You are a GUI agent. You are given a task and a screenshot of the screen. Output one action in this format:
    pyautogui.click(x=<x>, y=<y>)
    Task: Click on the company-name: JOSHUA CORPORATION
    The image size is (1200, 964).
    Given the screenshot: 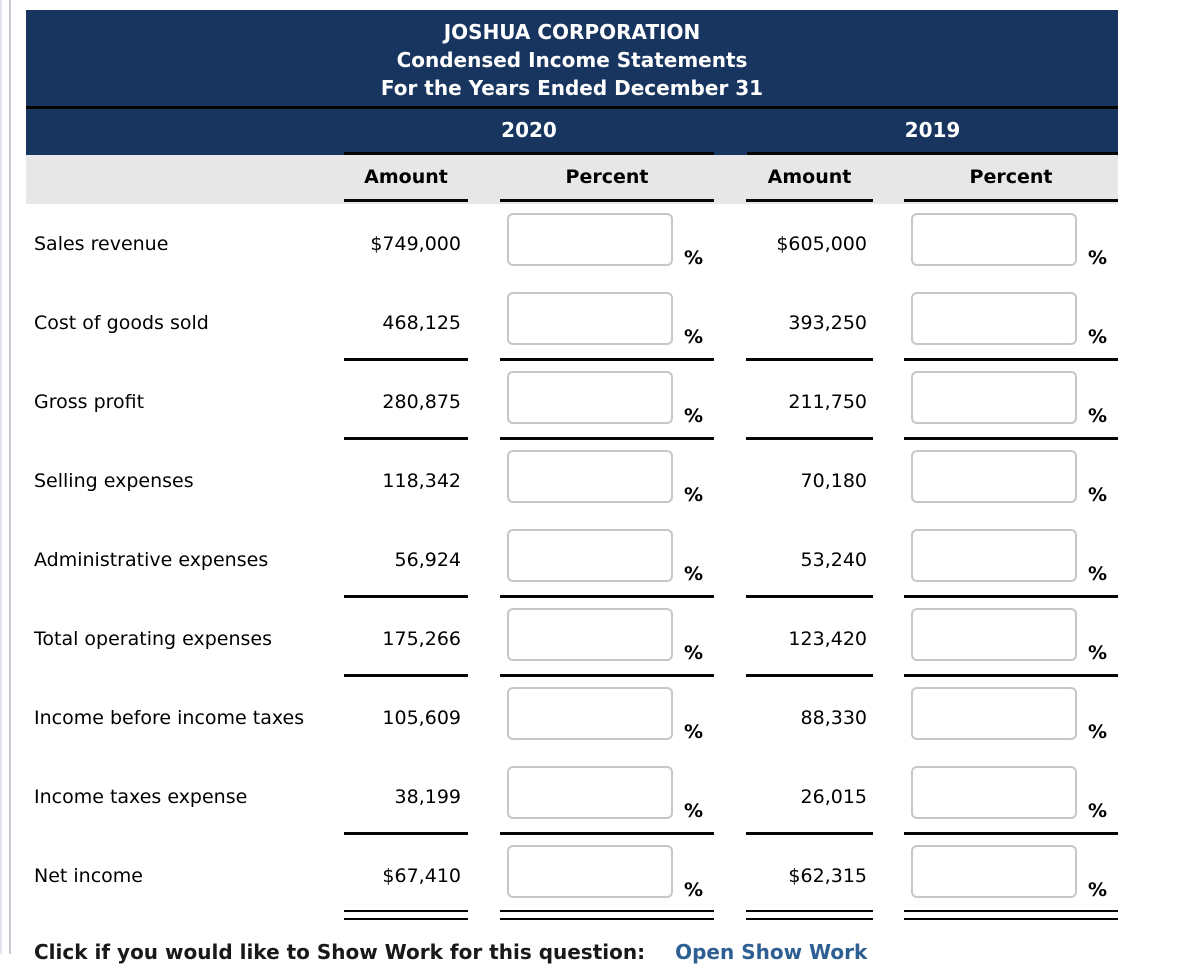 What is the action you would take?
    pyautogui.click(x=572, y=32)
    